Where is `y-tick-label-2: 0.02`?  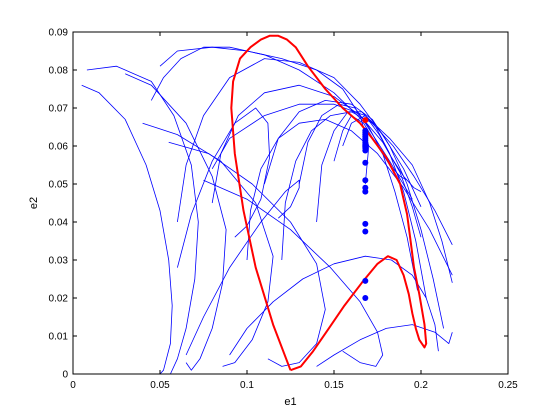 y-tick-label-2: 0.02 is located at coordinates (59, 299).